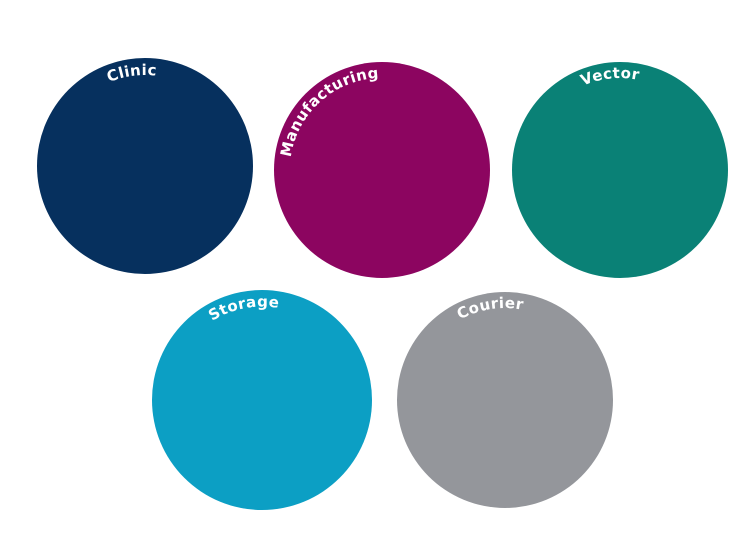 Image resolution: width=750 pixels, height=535 pixels. I want to click on bubble-storage, so click(262, 400).